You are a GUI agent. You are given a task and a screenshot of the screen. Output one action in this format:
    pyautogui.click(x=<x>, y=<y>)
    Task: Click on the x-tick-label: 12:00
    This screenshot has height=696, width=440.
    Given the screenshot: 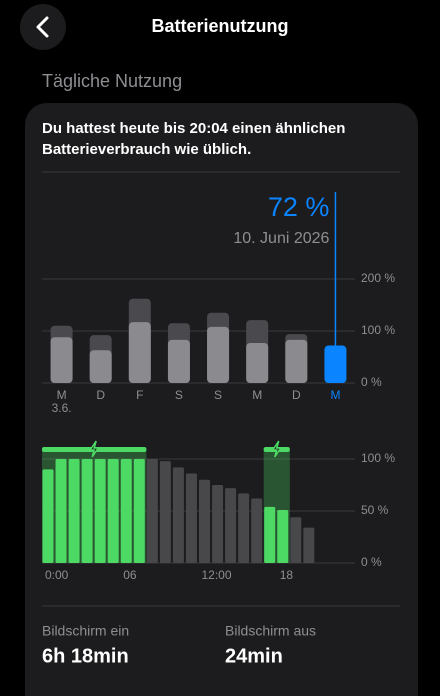 What is the action you would take?
    pyautogui.click(x=217, y=575)
    